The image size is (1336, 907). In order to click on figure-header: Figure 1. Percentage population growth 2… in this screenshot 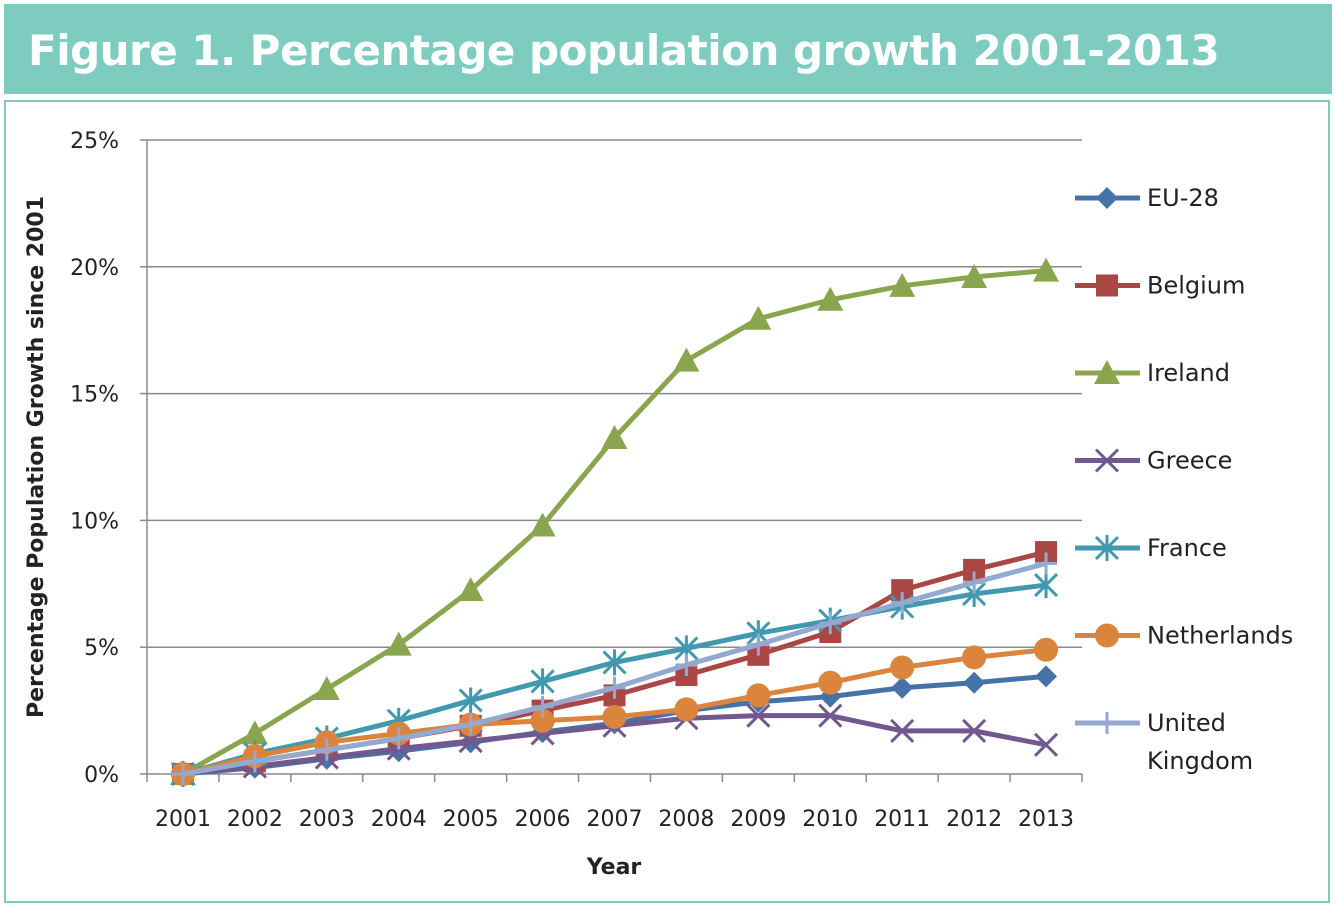, I will do `click(668, 49)`.